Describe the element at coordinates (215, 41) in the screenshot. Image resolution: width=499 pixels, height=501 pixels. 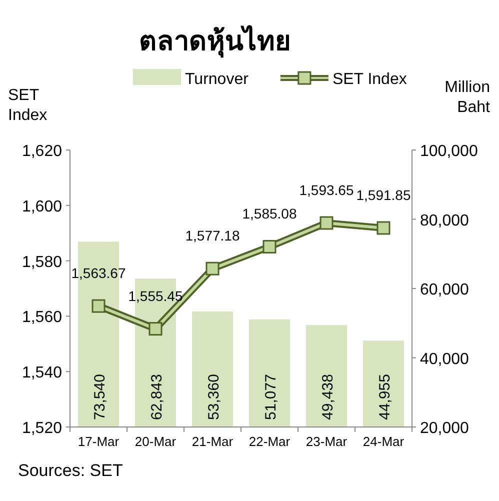
I see `chart-title: ตลาดหุ้นไทย` at that location.